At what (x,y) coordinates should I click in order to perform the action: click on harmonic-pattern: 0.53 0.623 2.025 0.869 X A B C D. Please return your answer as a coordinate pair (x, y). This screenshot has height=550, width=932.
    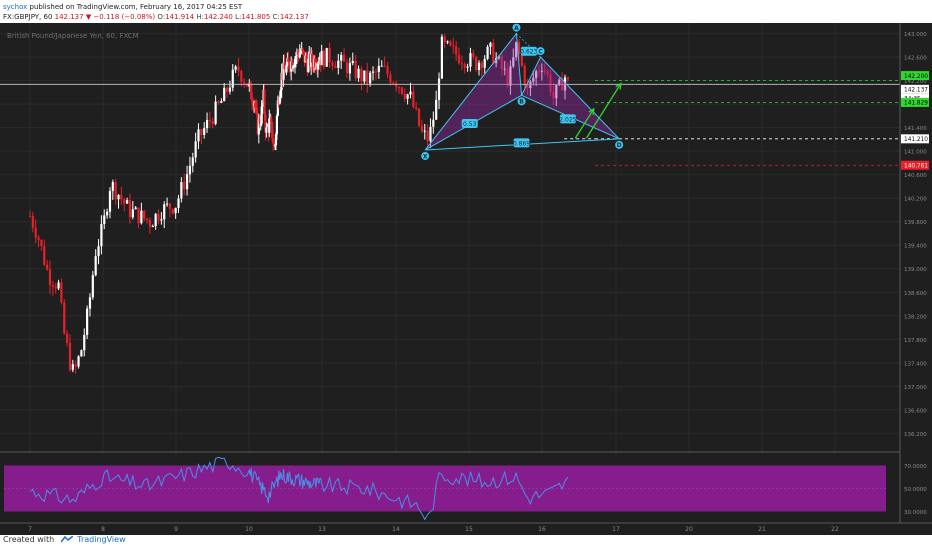
    Looking at the image, I should click on (522, 92).